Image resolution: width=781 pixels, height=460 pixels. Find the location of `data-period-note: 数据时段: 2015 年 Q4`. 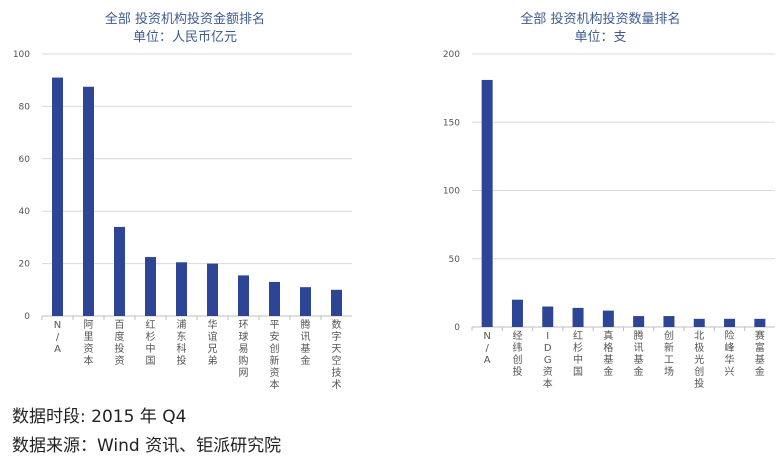

data-period-note: 数据时段: 2015 年 Q4 is located at coordinates (99, 417).